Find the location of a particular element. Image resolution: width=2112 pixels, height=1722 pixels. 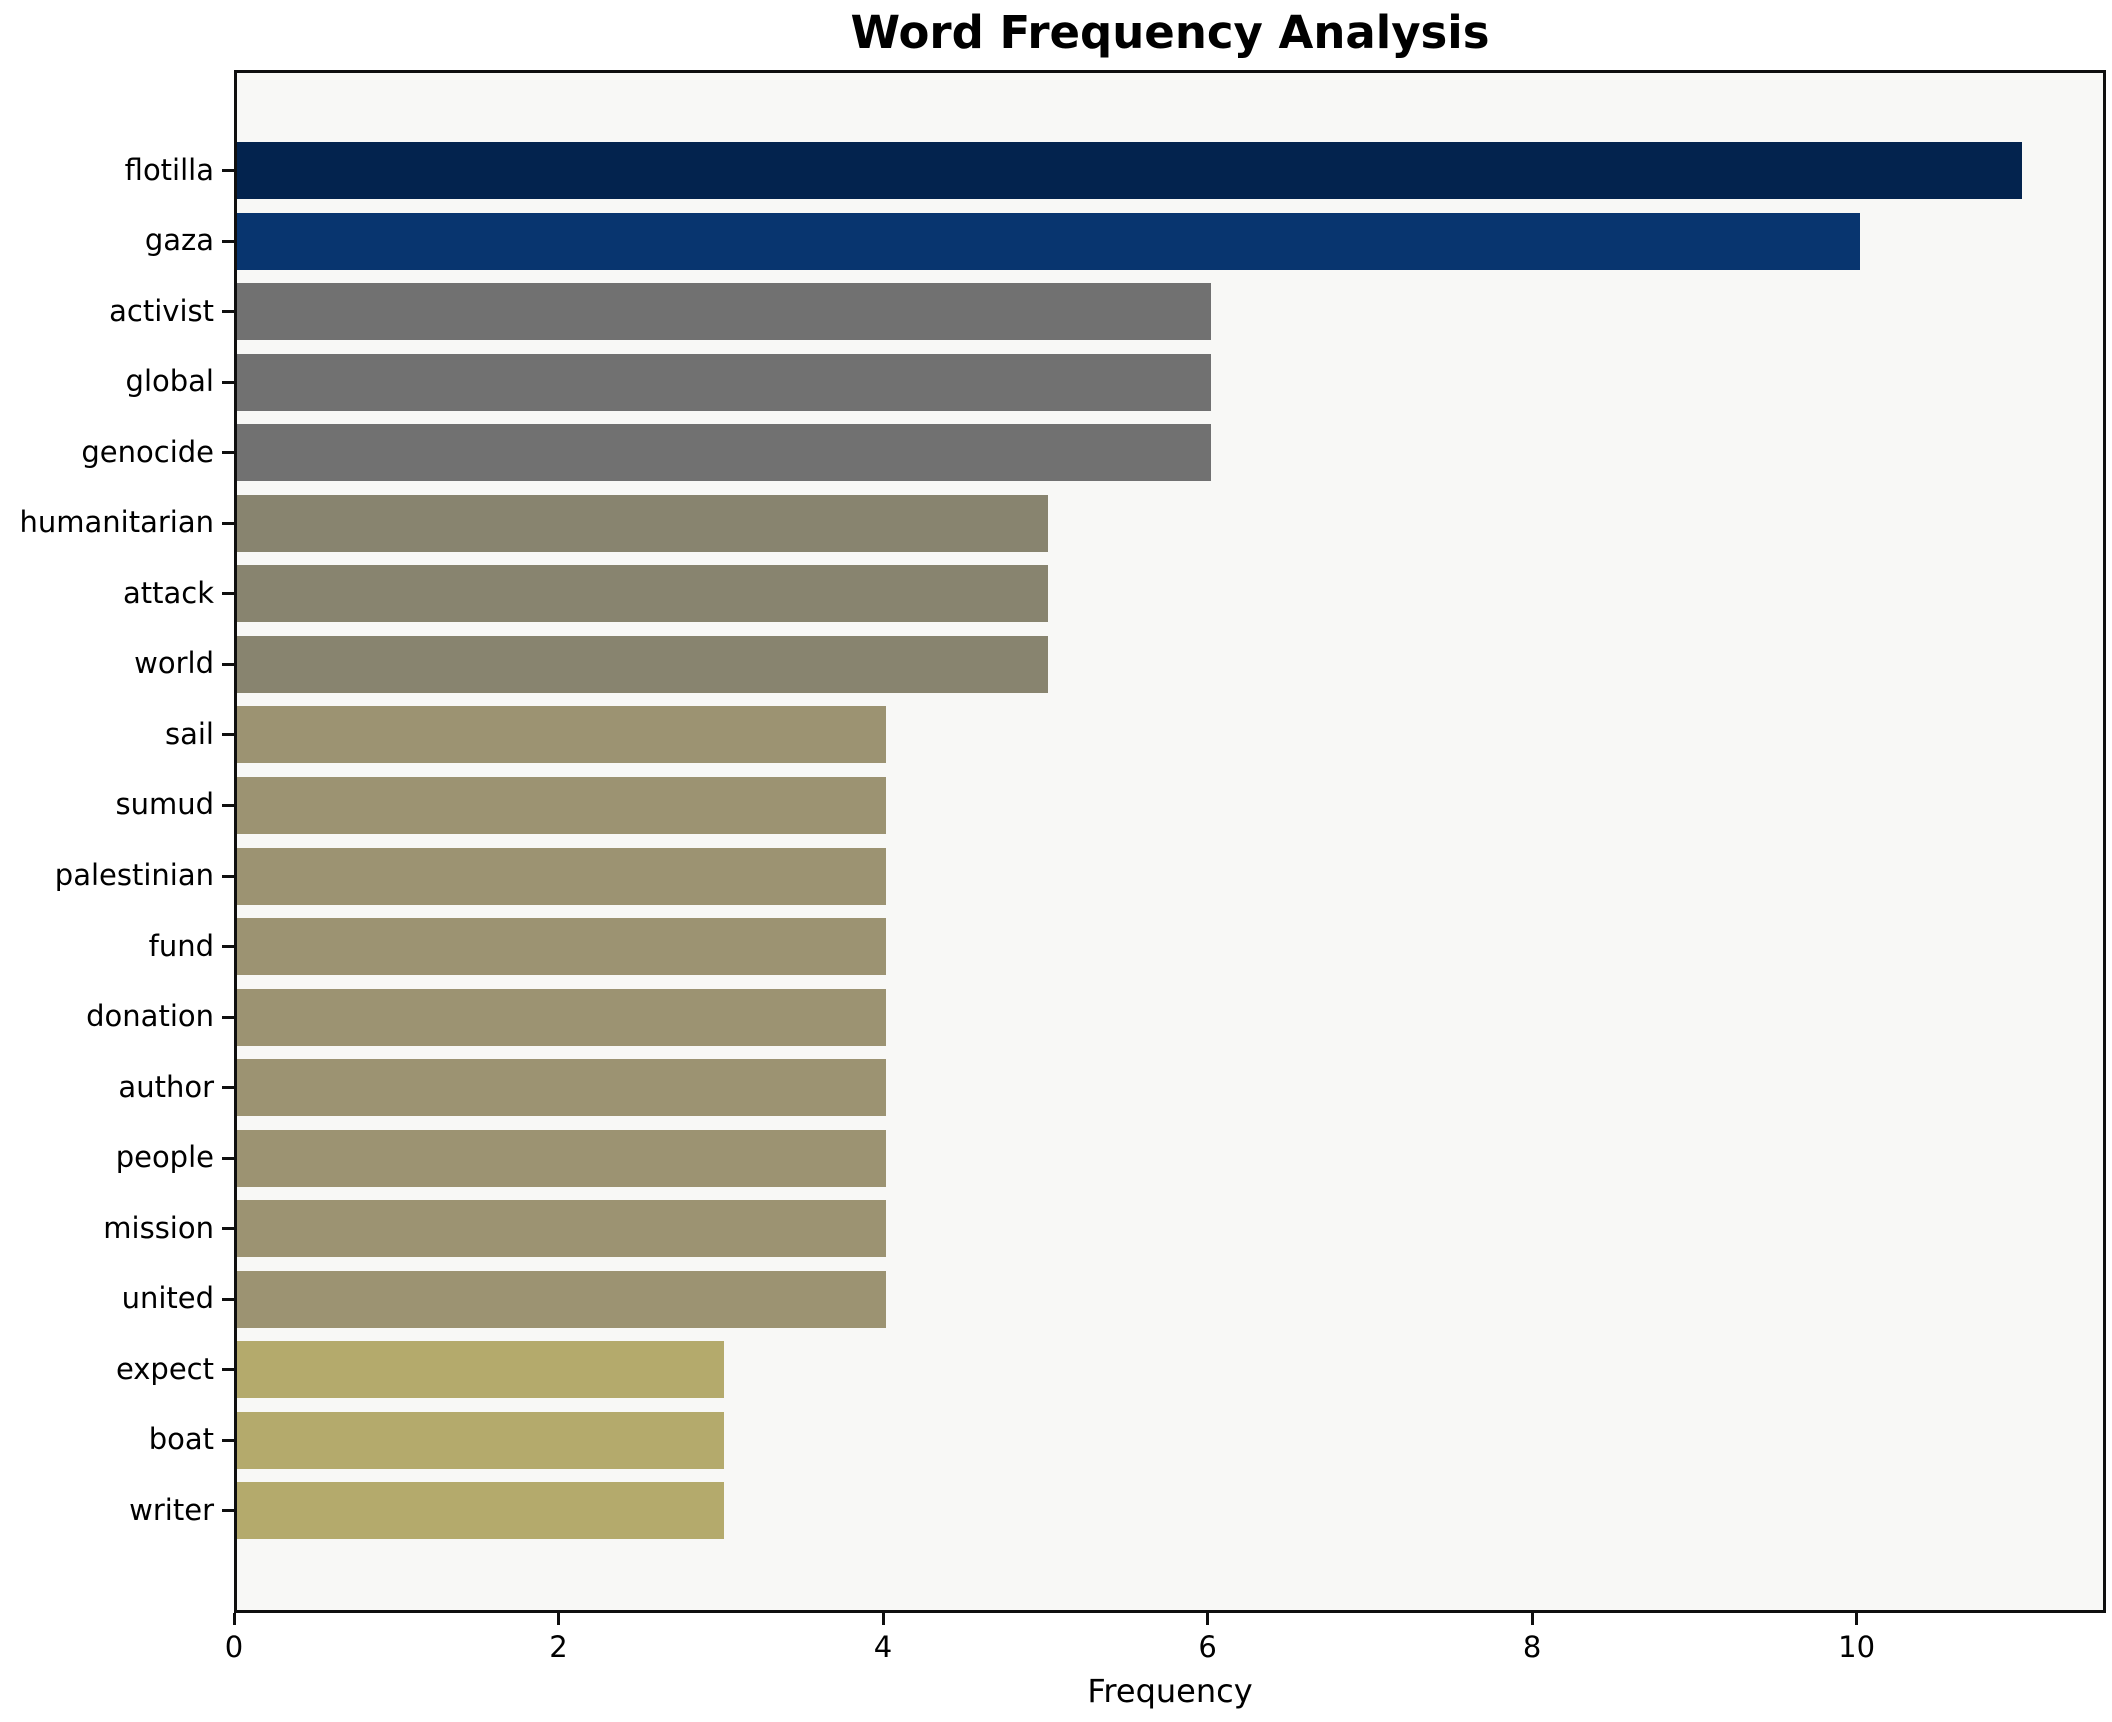

y-tick-label-writer: writer is located at coordinates (171, 1509).